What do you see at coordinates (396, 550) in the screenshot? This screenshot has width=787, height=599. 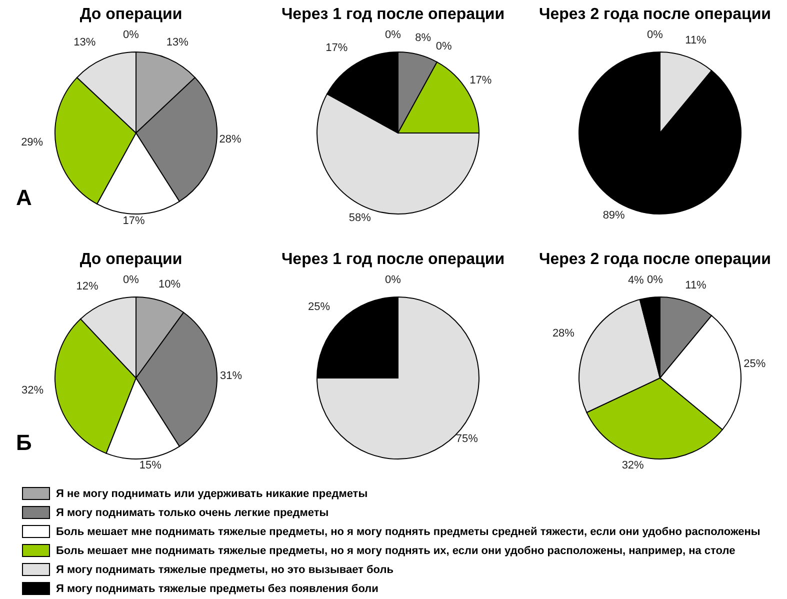 I see `legend-label: Боль мешает мне поднимать тяжелые предметы, но я могу поднять их, если они удобно расположены, например, на столе` at bounding box center [396, 550].